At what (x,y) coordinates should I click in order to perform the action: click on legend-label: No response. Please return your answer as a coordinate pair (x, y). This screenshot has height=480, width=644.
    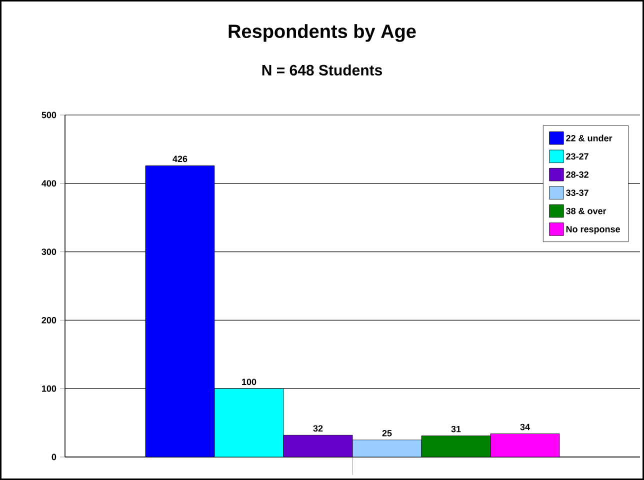
    Looking at the image, I should click on (593, 230).